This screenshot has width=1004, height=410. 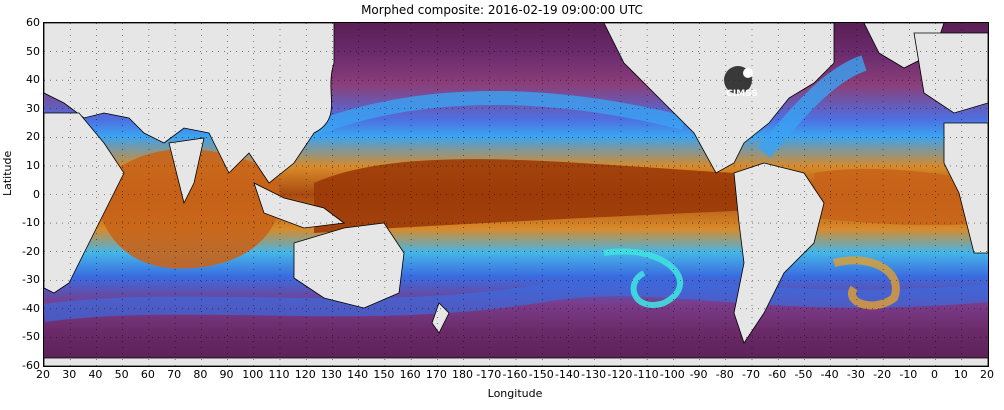 I want to click on itcz-band-pacific, so click(x=559, y=196).